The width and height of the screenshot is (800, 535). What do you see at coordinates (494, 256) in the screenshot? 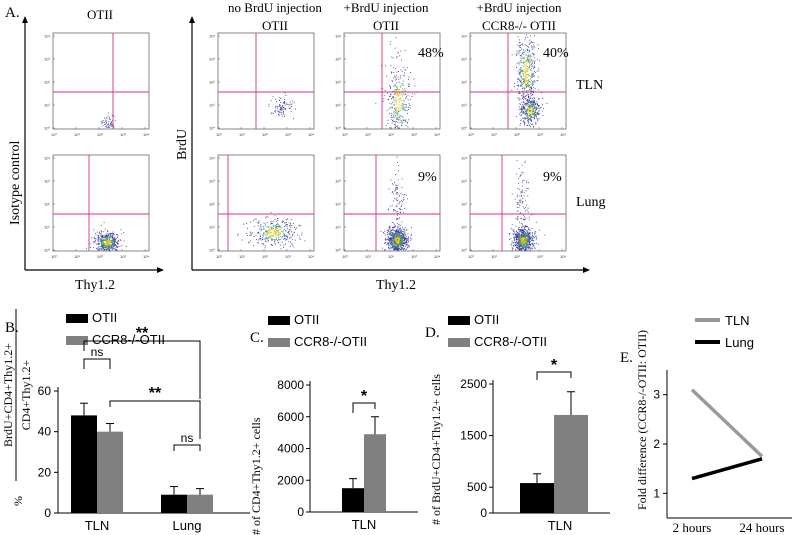
I see `flow-xtick-label: 10¹` at bounding box center [494, 256].